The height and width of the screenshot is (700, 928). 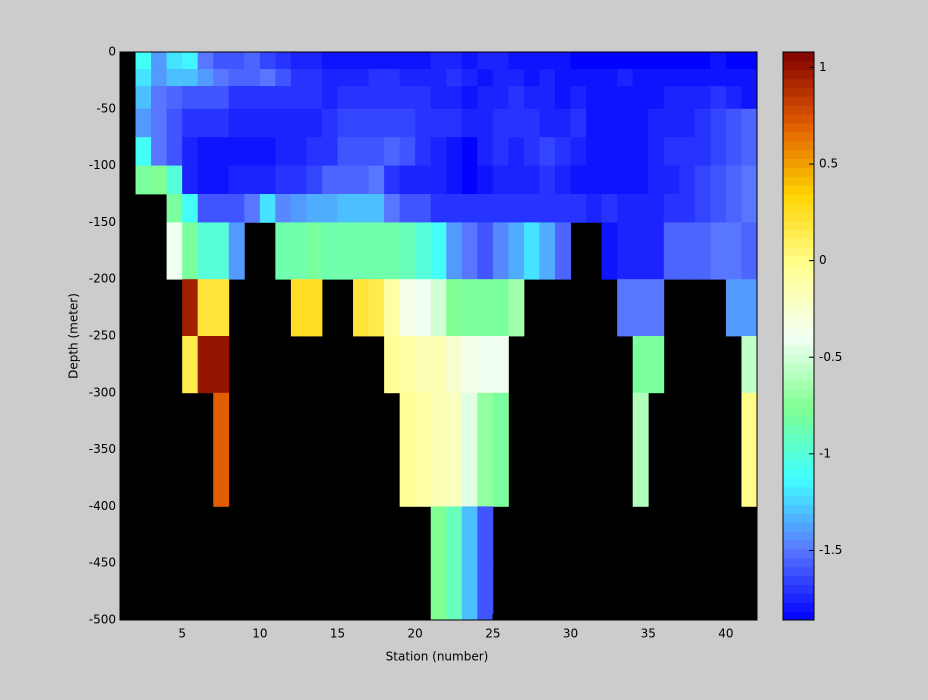 What do you see at coordinates (102, 165) in the screenshot?
I see `y-tick-label: -100` at bounding box center [102, 165].